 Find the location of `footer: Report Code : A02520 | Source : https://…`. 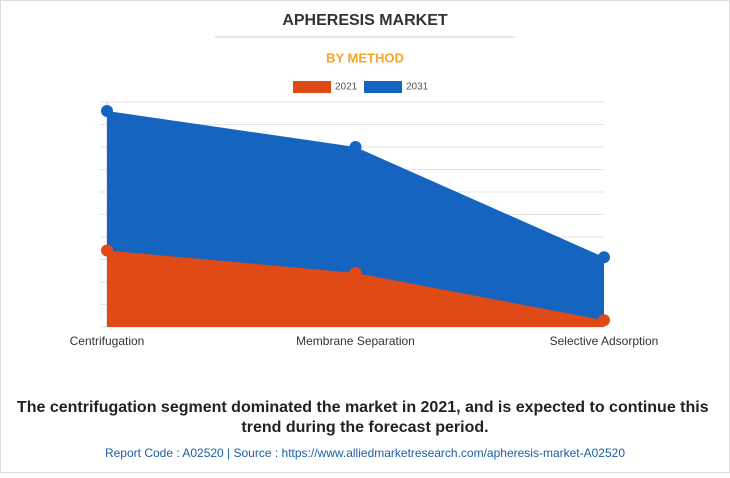

footer: Report Code : A02520 | Source : https://… is located at coordinates (365, 453).